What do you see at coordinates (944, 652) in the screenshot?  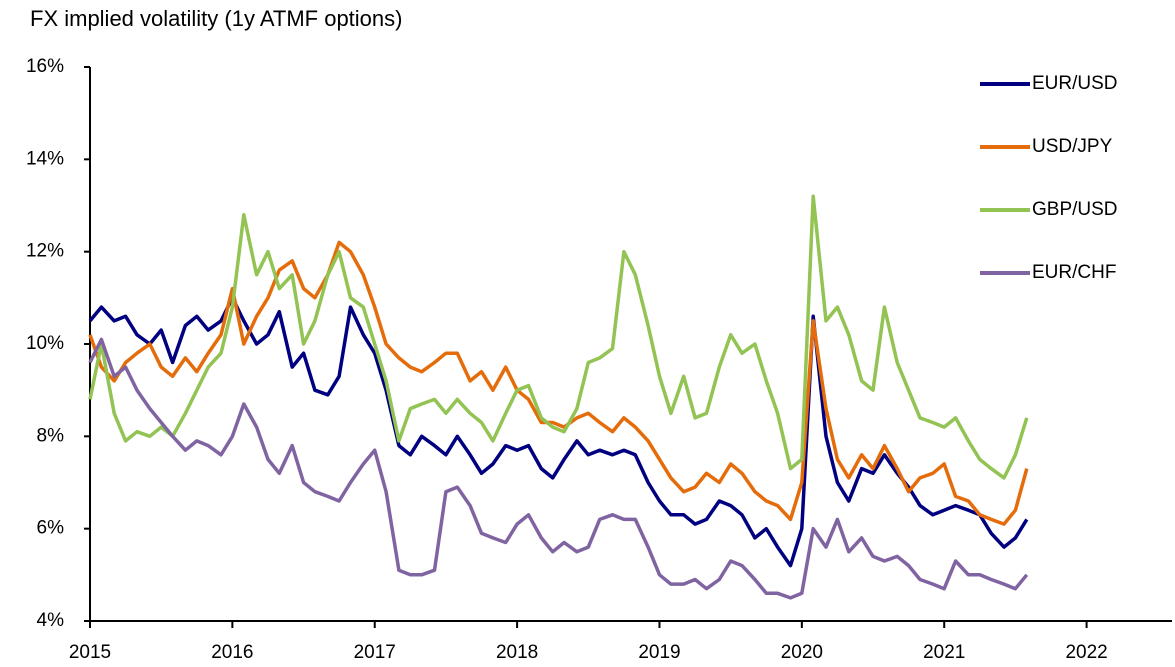 I see `x-tick-label: 2021` at bounding box center [944, 652].